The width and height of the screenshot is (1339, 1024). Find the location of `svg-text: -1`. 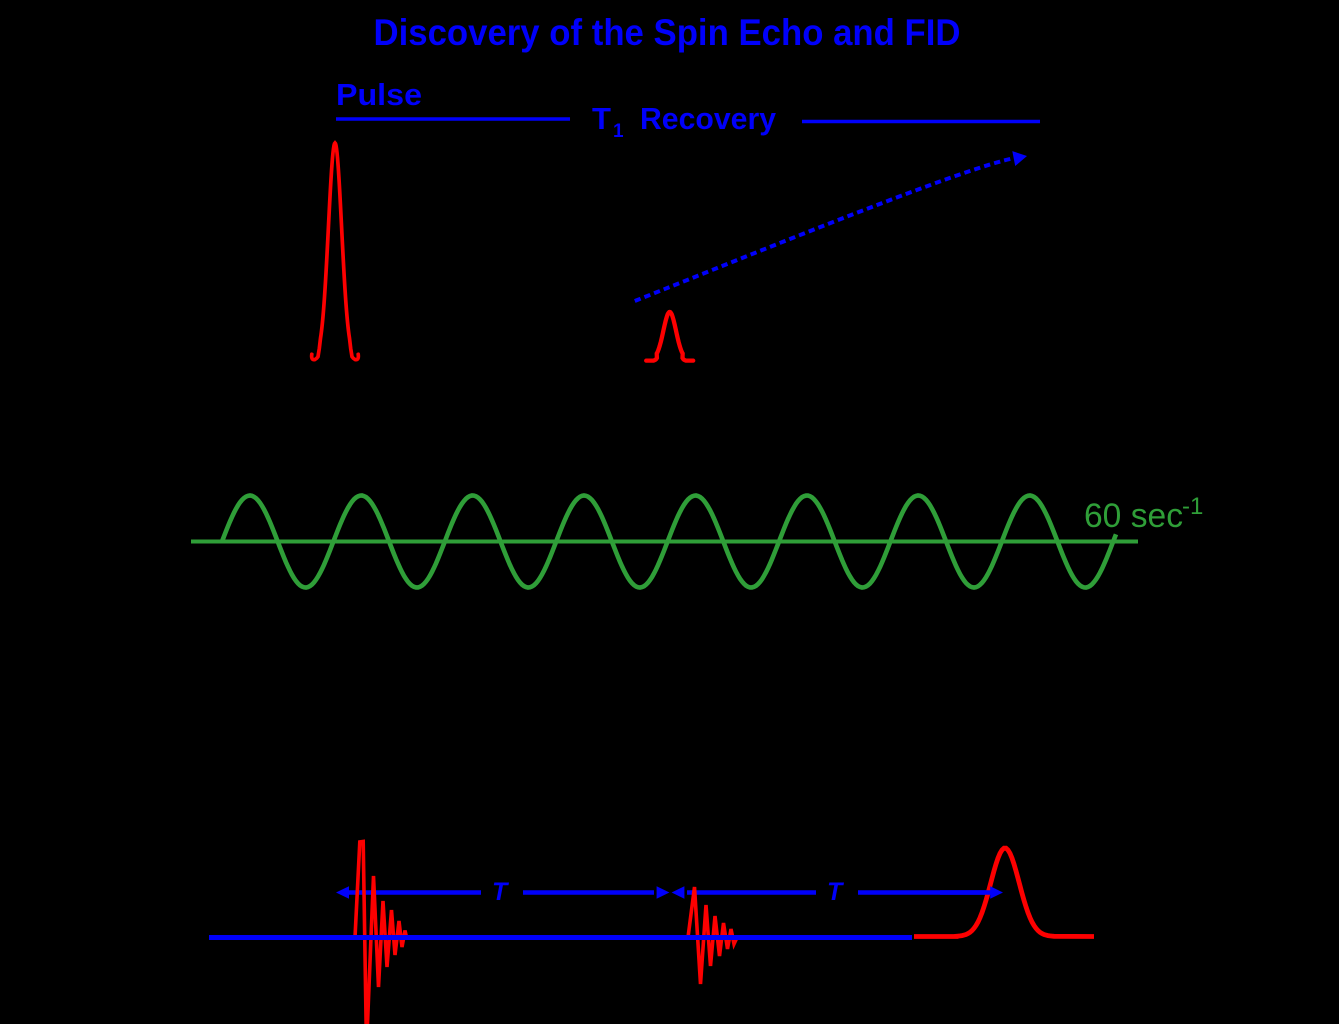

svg-text: -1 is located at coordinates (1192, 506).